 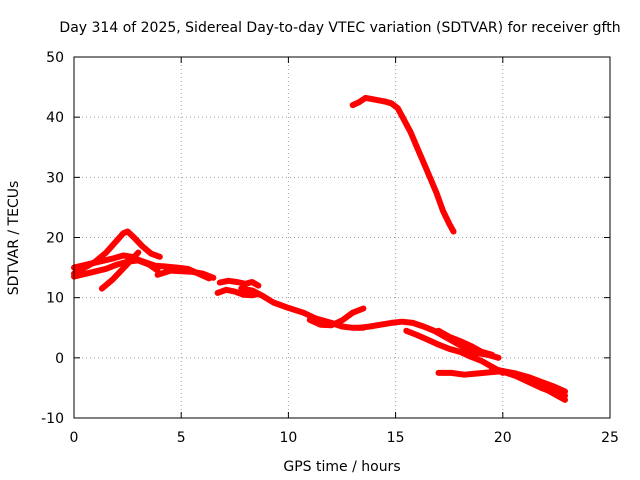 I want to click on y-tick-label: 10, so click(x=55, y=299).